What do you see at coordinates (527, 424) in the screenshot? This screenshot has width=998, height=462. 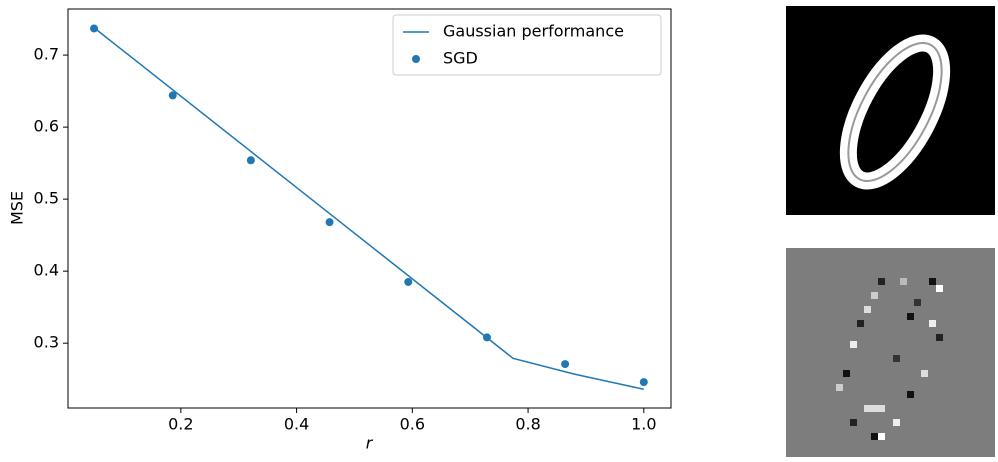 I see `x-tick-label: 0.8` at bounding box center [527, 424].